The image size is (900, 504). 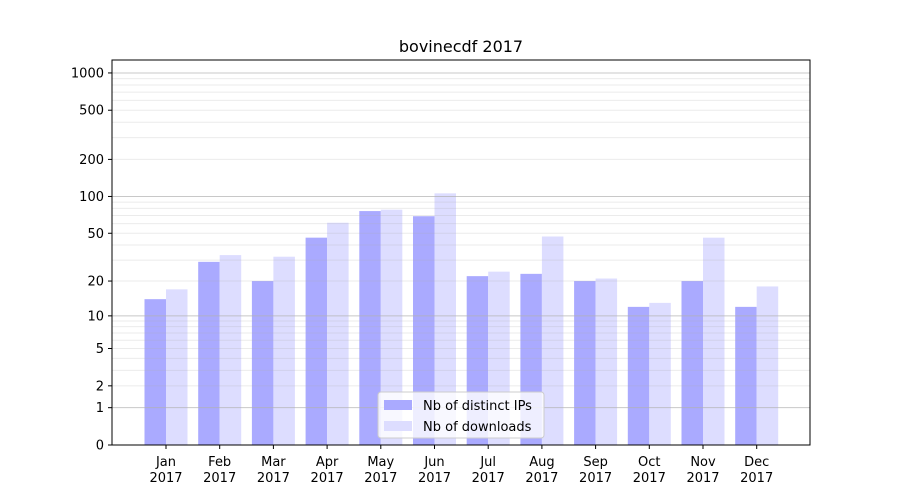 I want to click on legend: Nb of distinct IPs Nb of downloads, so click(x=461, y=415).